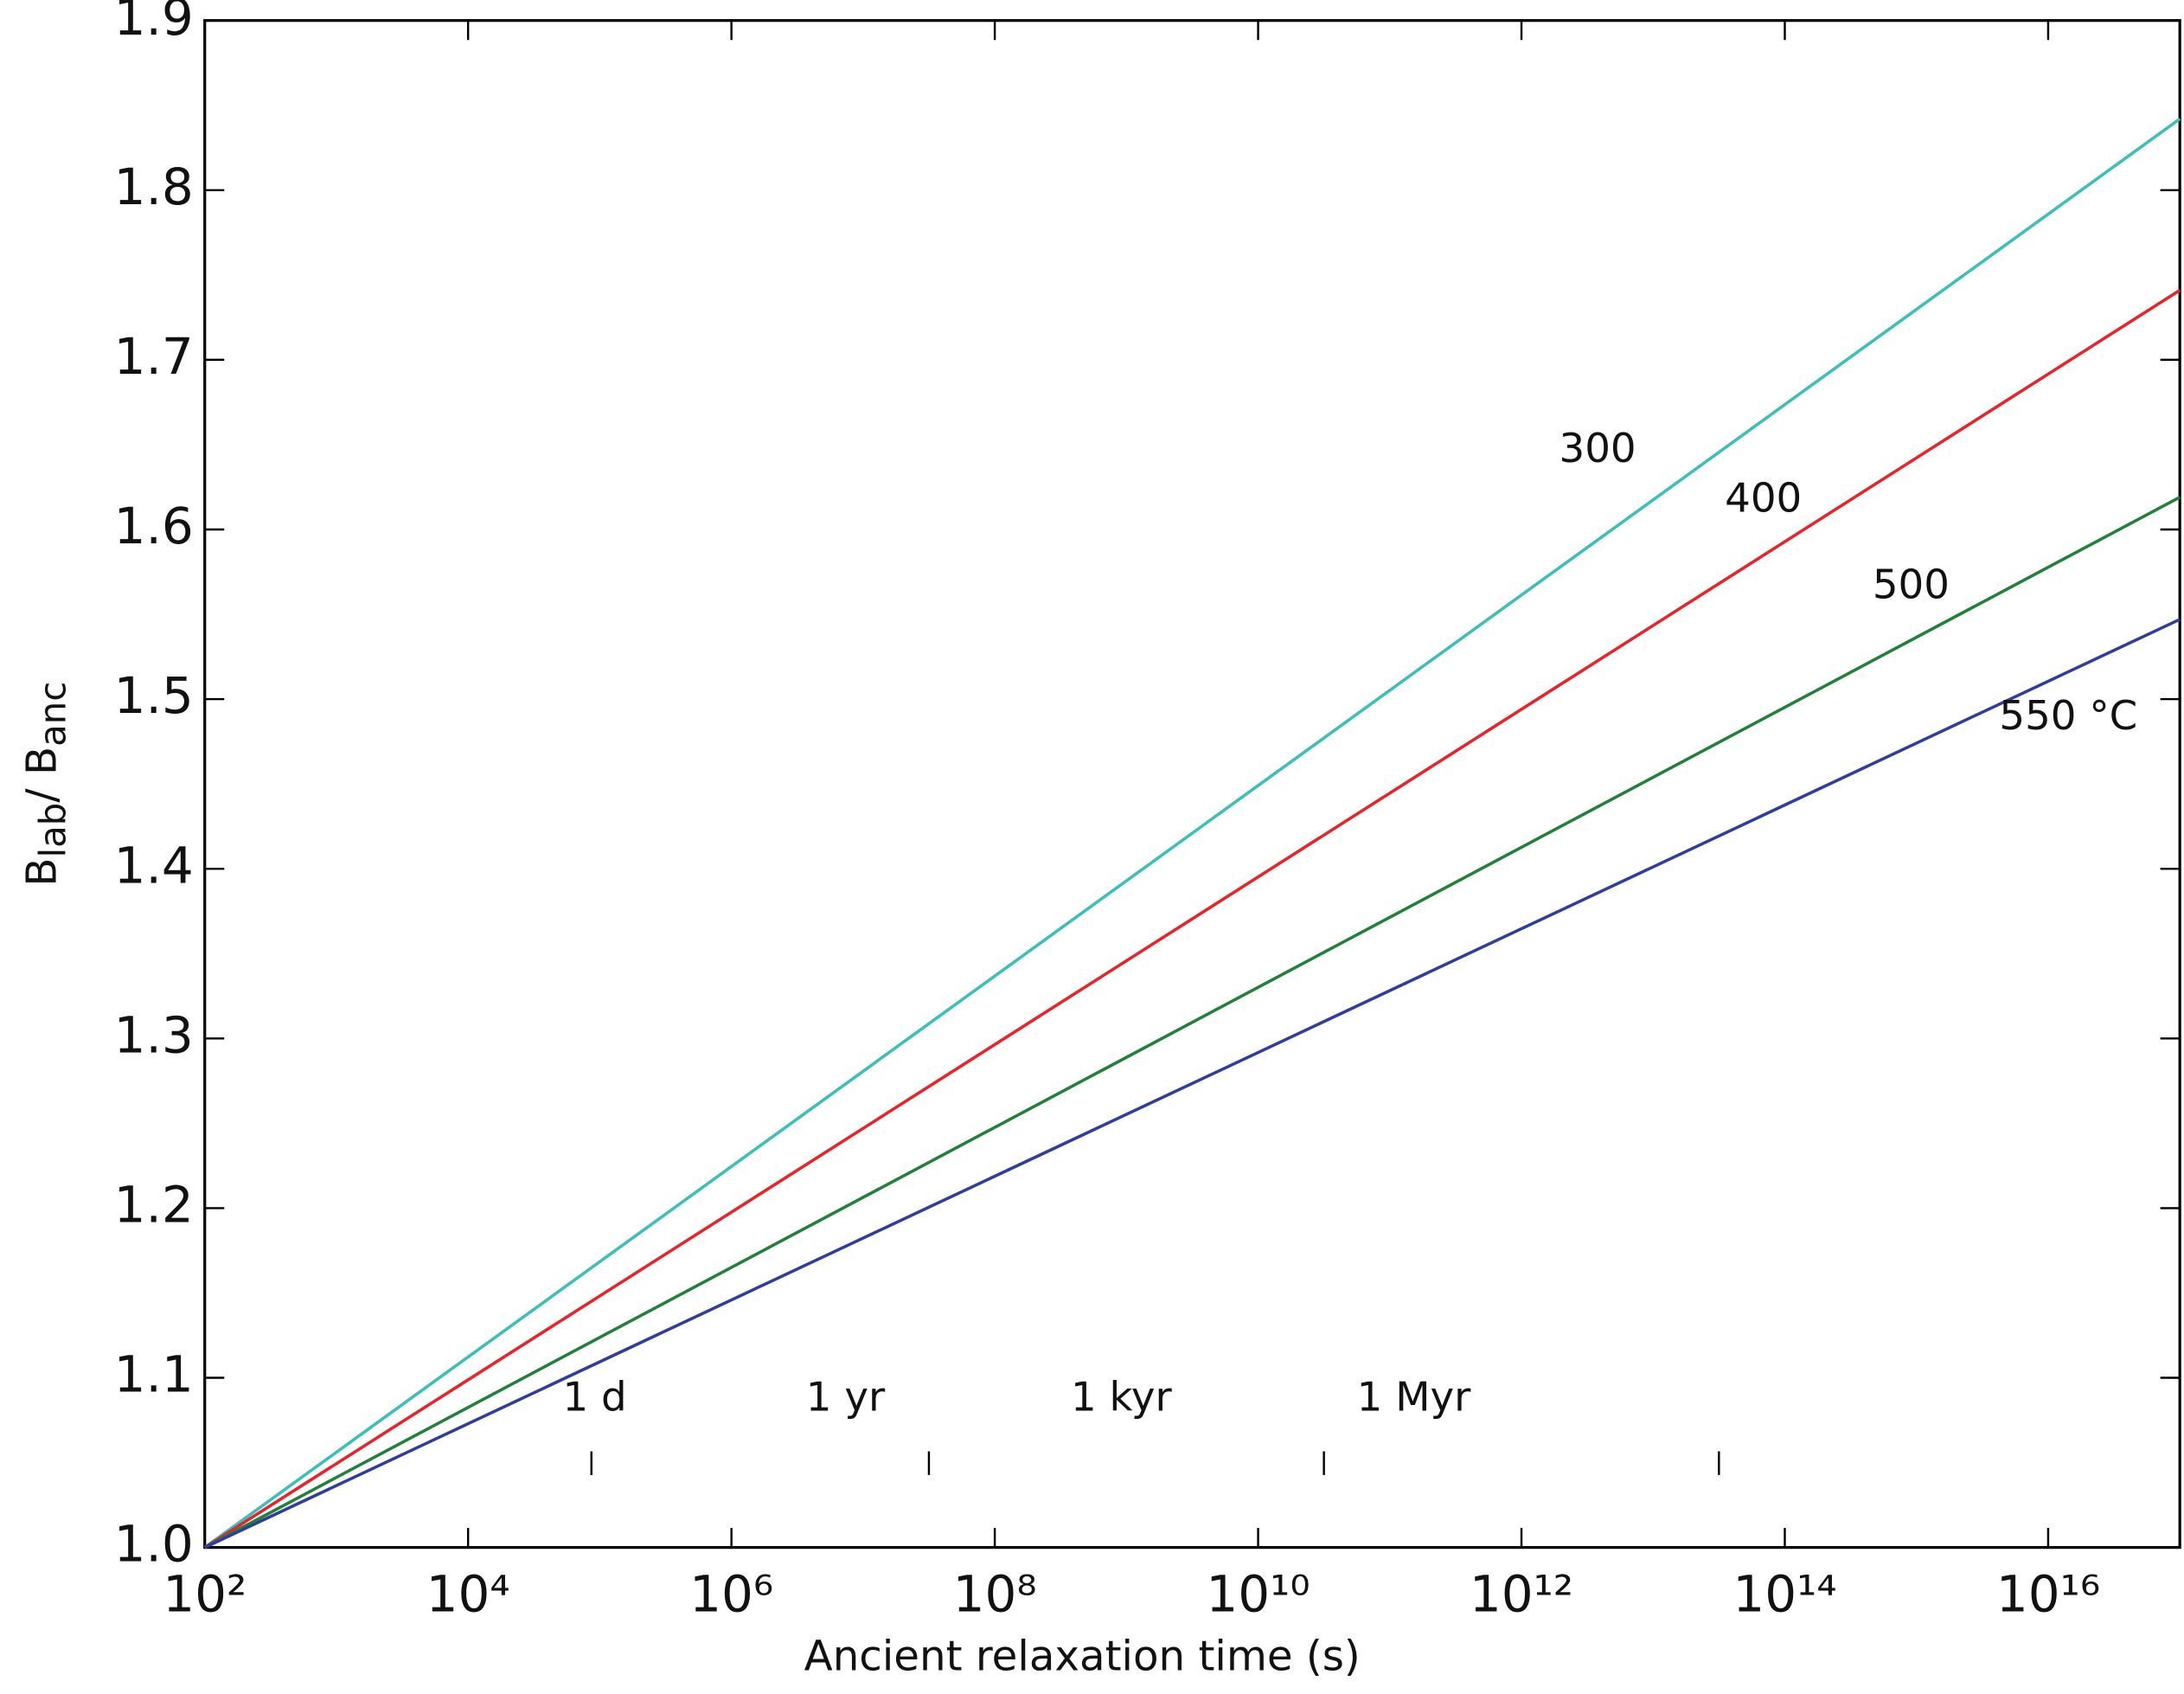  Describe the element at coordinates (846, 1397) in the screenshot. I see `time-marker-label: 1 yr` at that location.